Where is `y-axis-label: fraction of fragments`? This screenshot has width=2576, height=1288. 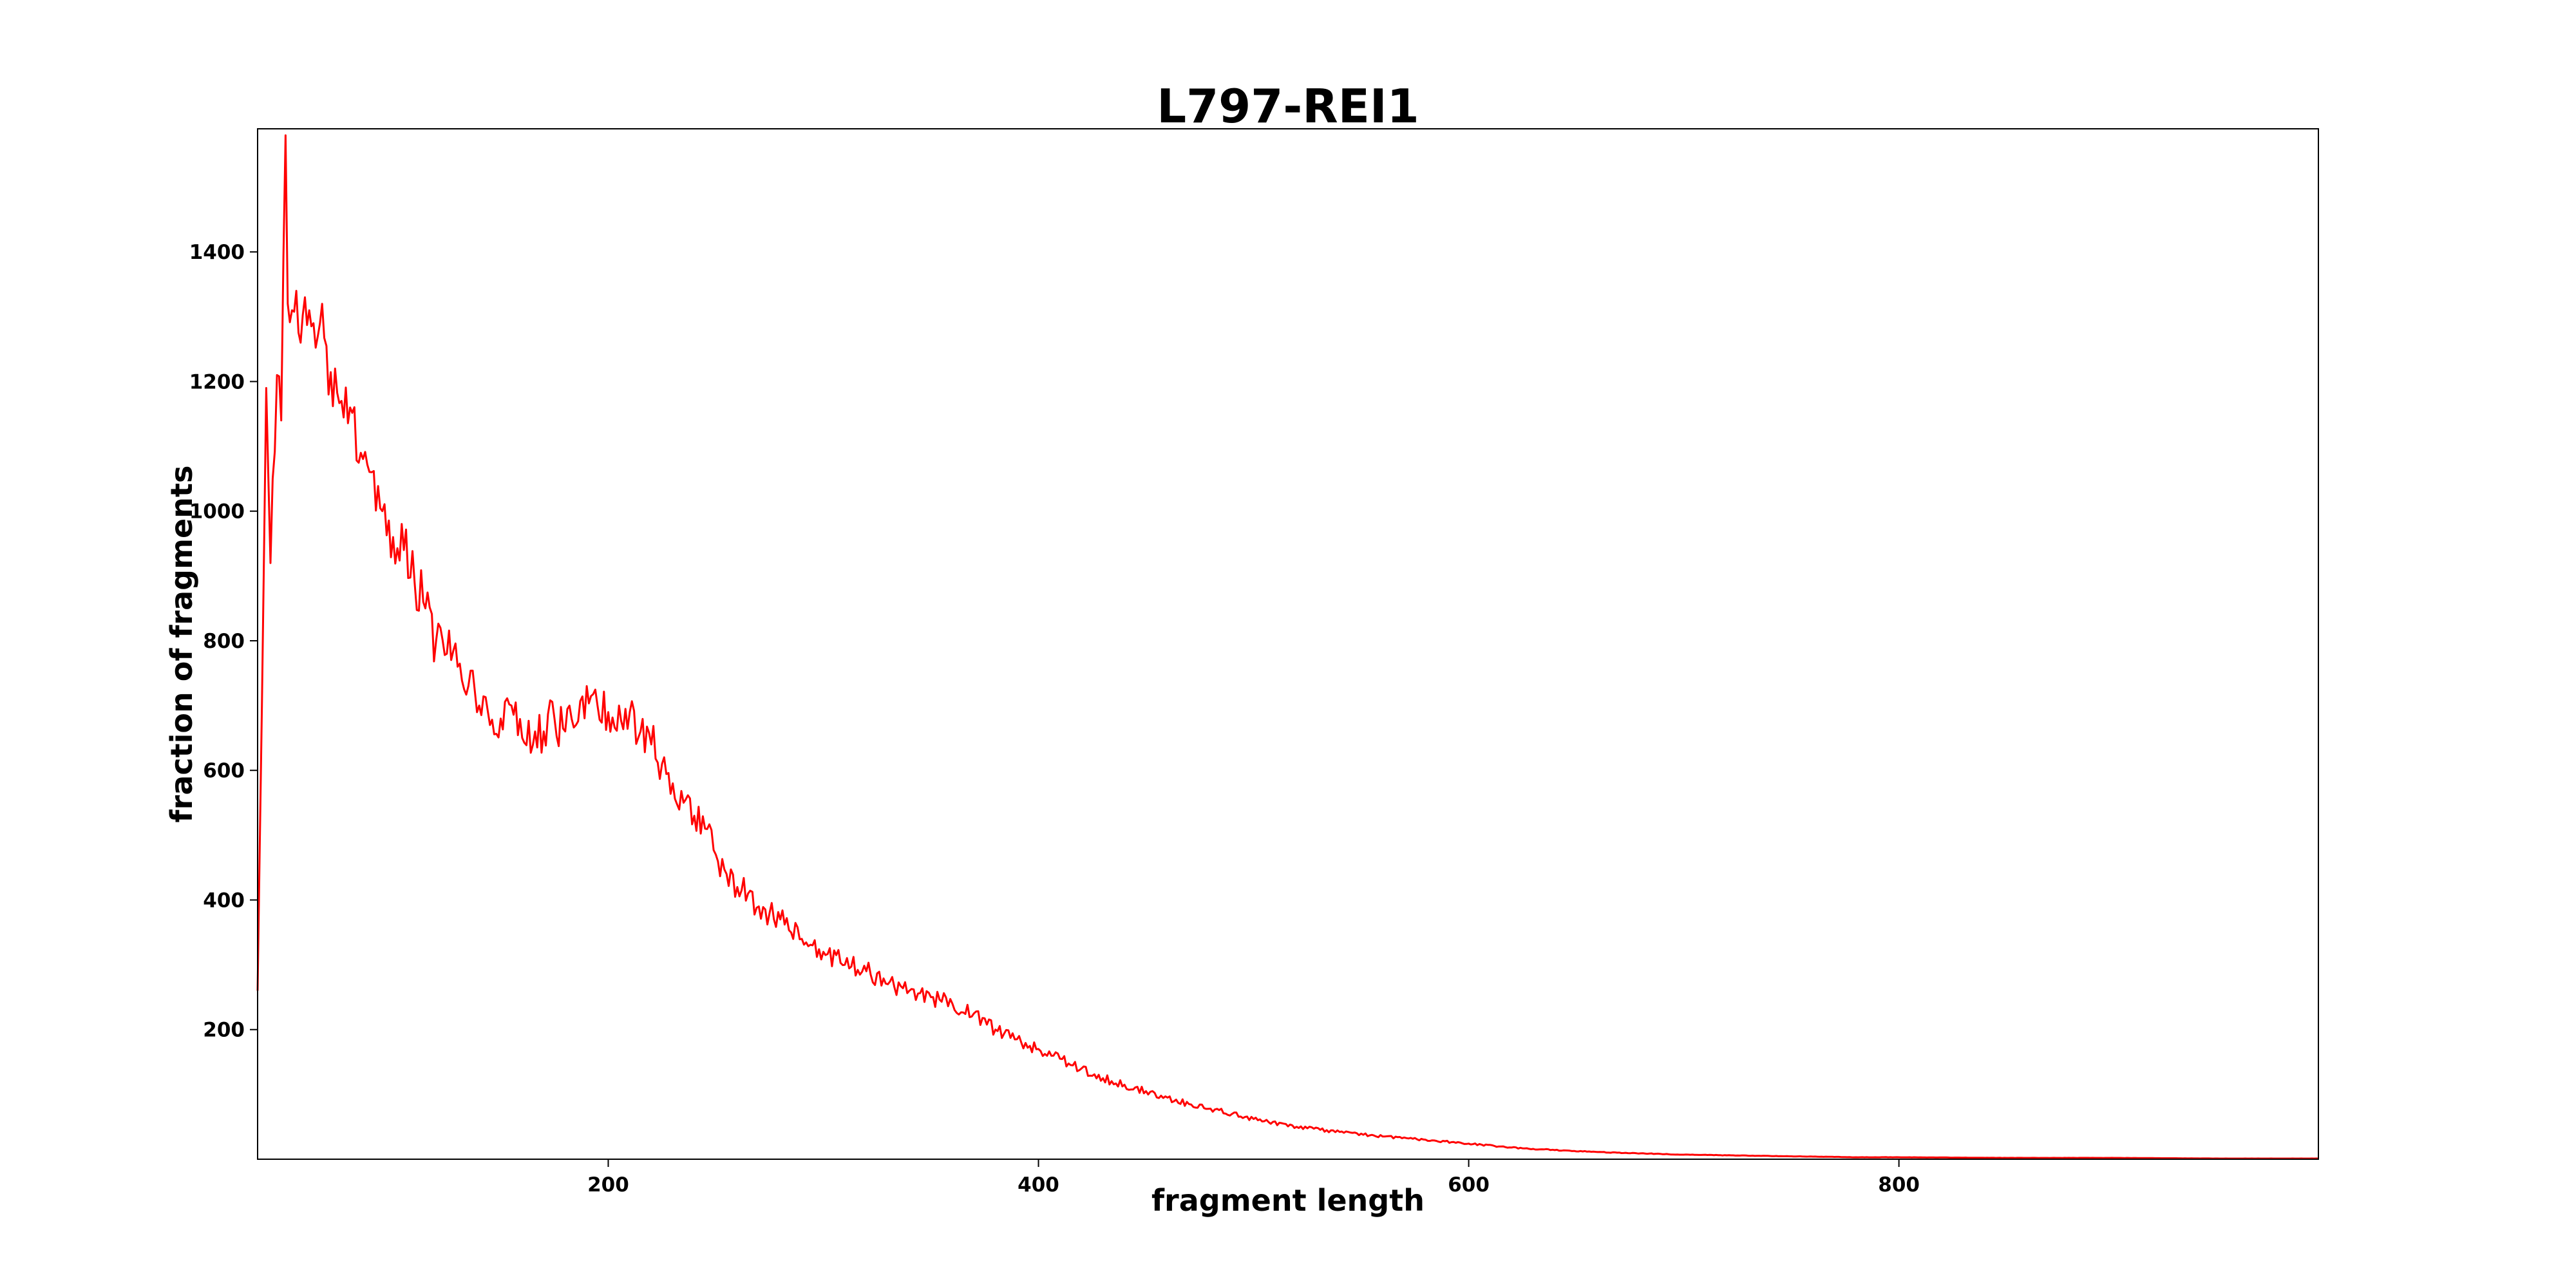 y-axis-label: fraction of fragments is located at coordinates (182, 644).